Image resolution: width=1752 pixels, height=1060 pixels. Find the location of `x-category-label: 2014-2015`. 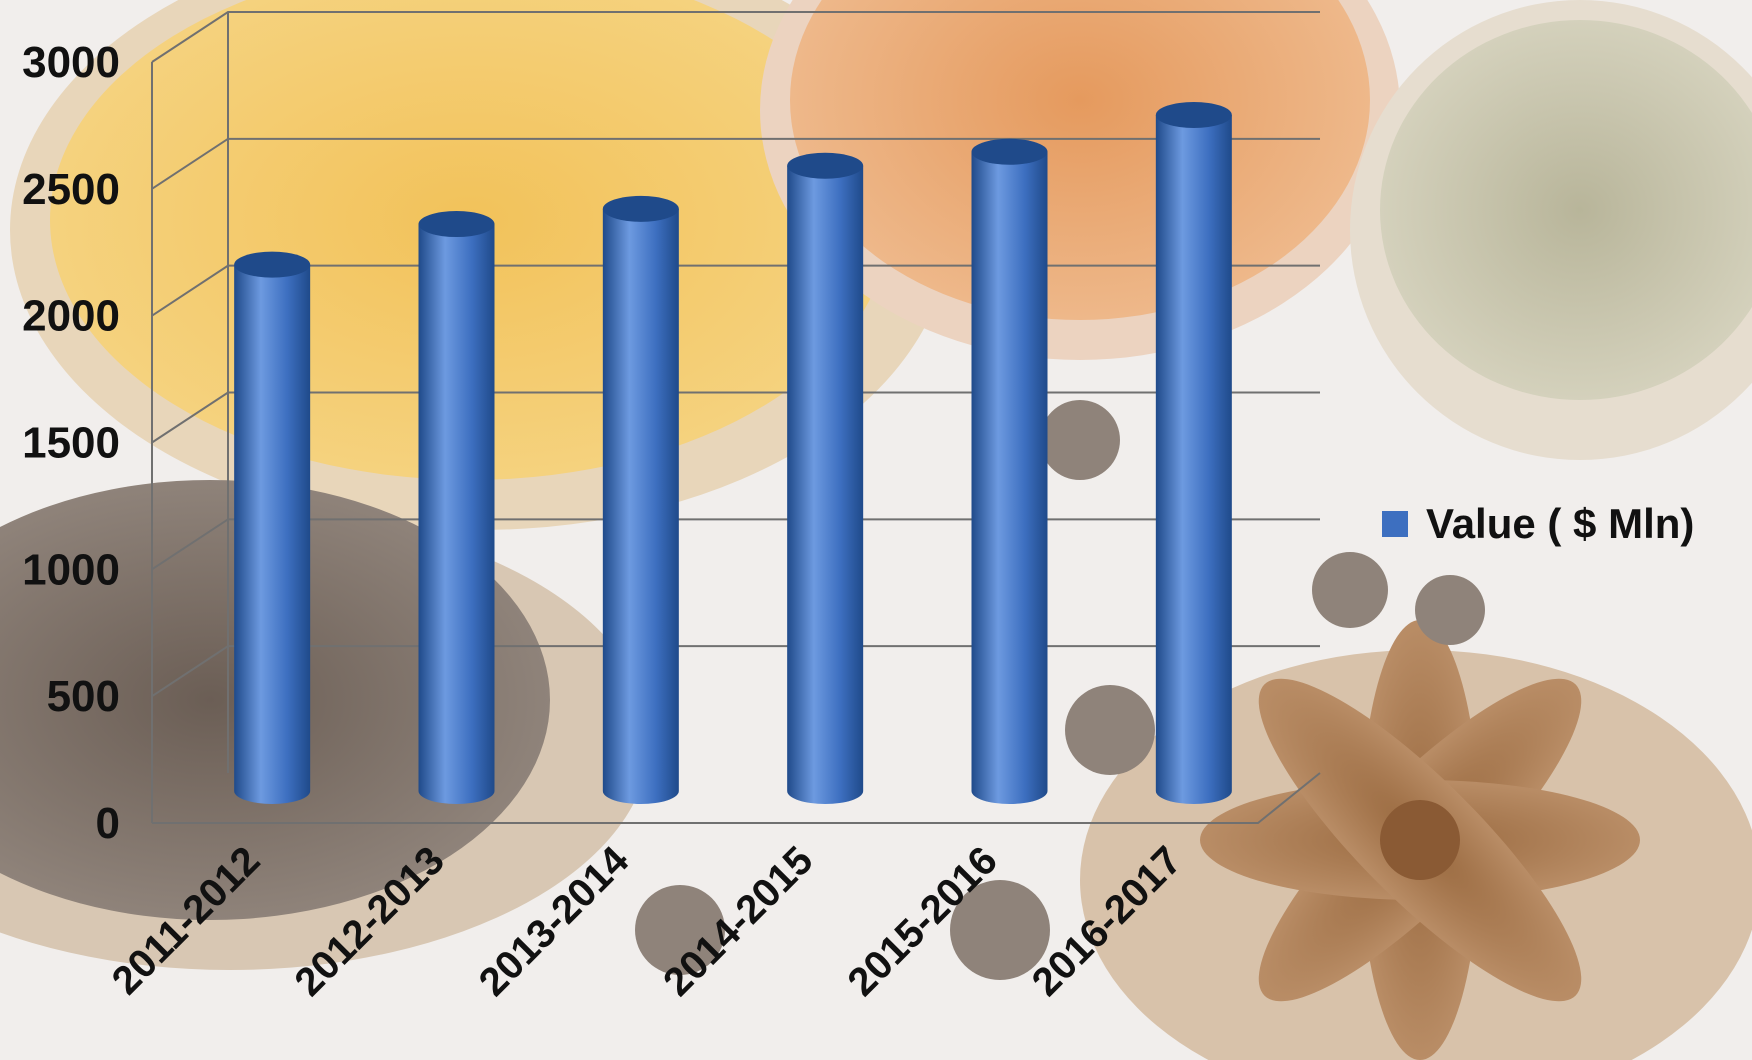

x-category-label: 2014-2015 is located at coordinates (738, 921).